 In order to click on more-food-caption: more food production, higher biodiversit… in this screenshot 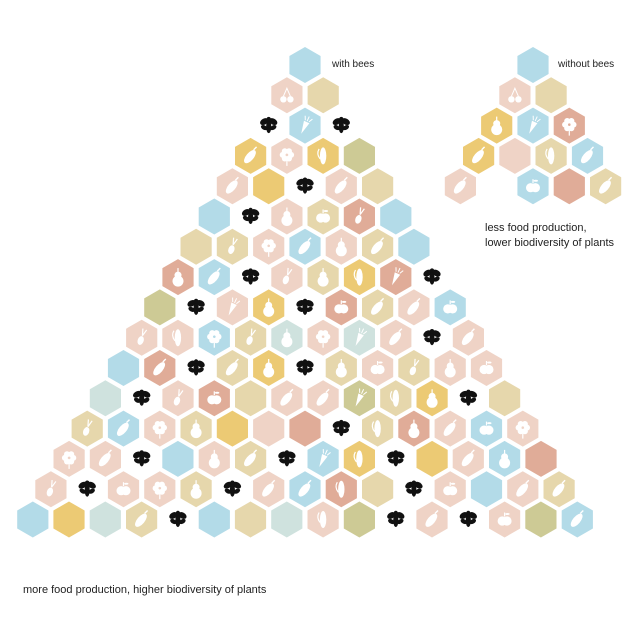, I will do `click(145, 590)`.